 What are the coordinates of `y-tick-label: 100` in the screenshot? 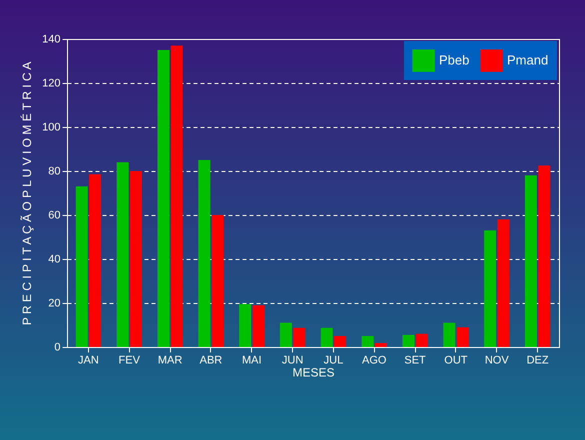 It's located at (51, 128).